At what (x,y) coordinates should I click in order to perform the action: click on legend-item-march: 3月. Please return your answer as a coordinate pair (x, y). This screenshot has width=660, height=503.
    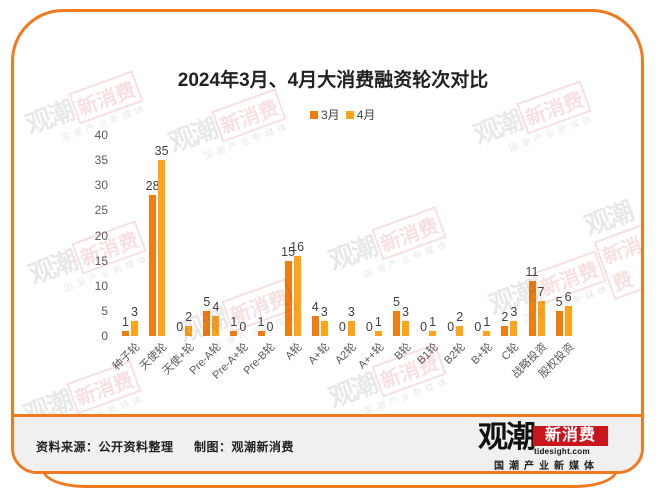
    Looking at the image, I should click on (325, 114).